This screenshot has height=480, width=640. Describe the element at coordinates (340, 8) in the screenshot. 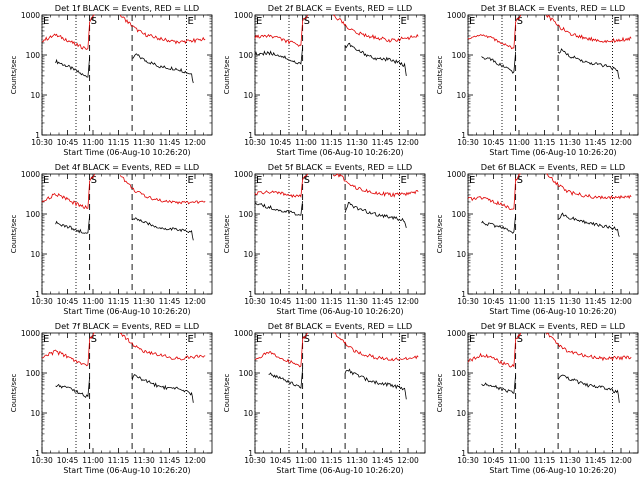

I see `panel-title: Det 2f BLACK = Events, RED = LLD` at that location.